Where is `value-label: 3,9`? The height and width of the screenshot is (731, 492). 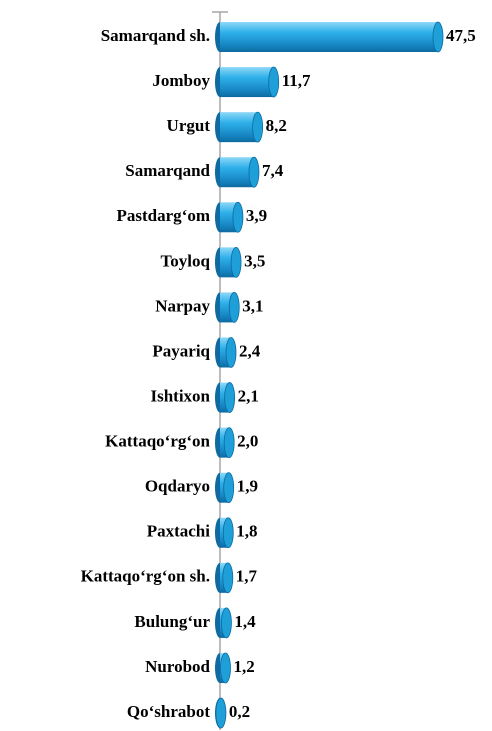
value-label: 3,9 is located at coordinates (256, 215).